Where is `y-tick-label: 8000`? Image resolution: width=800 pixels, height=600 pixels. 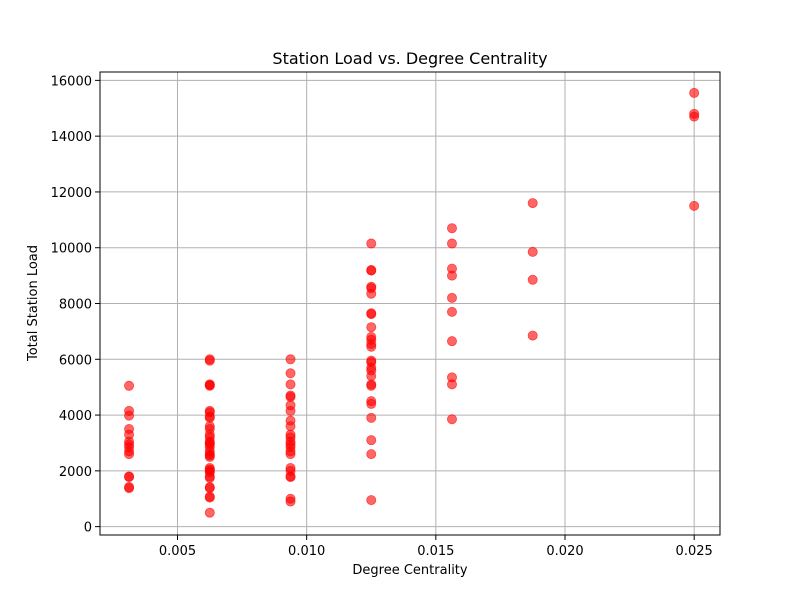
y-tick-label: 8000 is located at coordinates (75, 305).